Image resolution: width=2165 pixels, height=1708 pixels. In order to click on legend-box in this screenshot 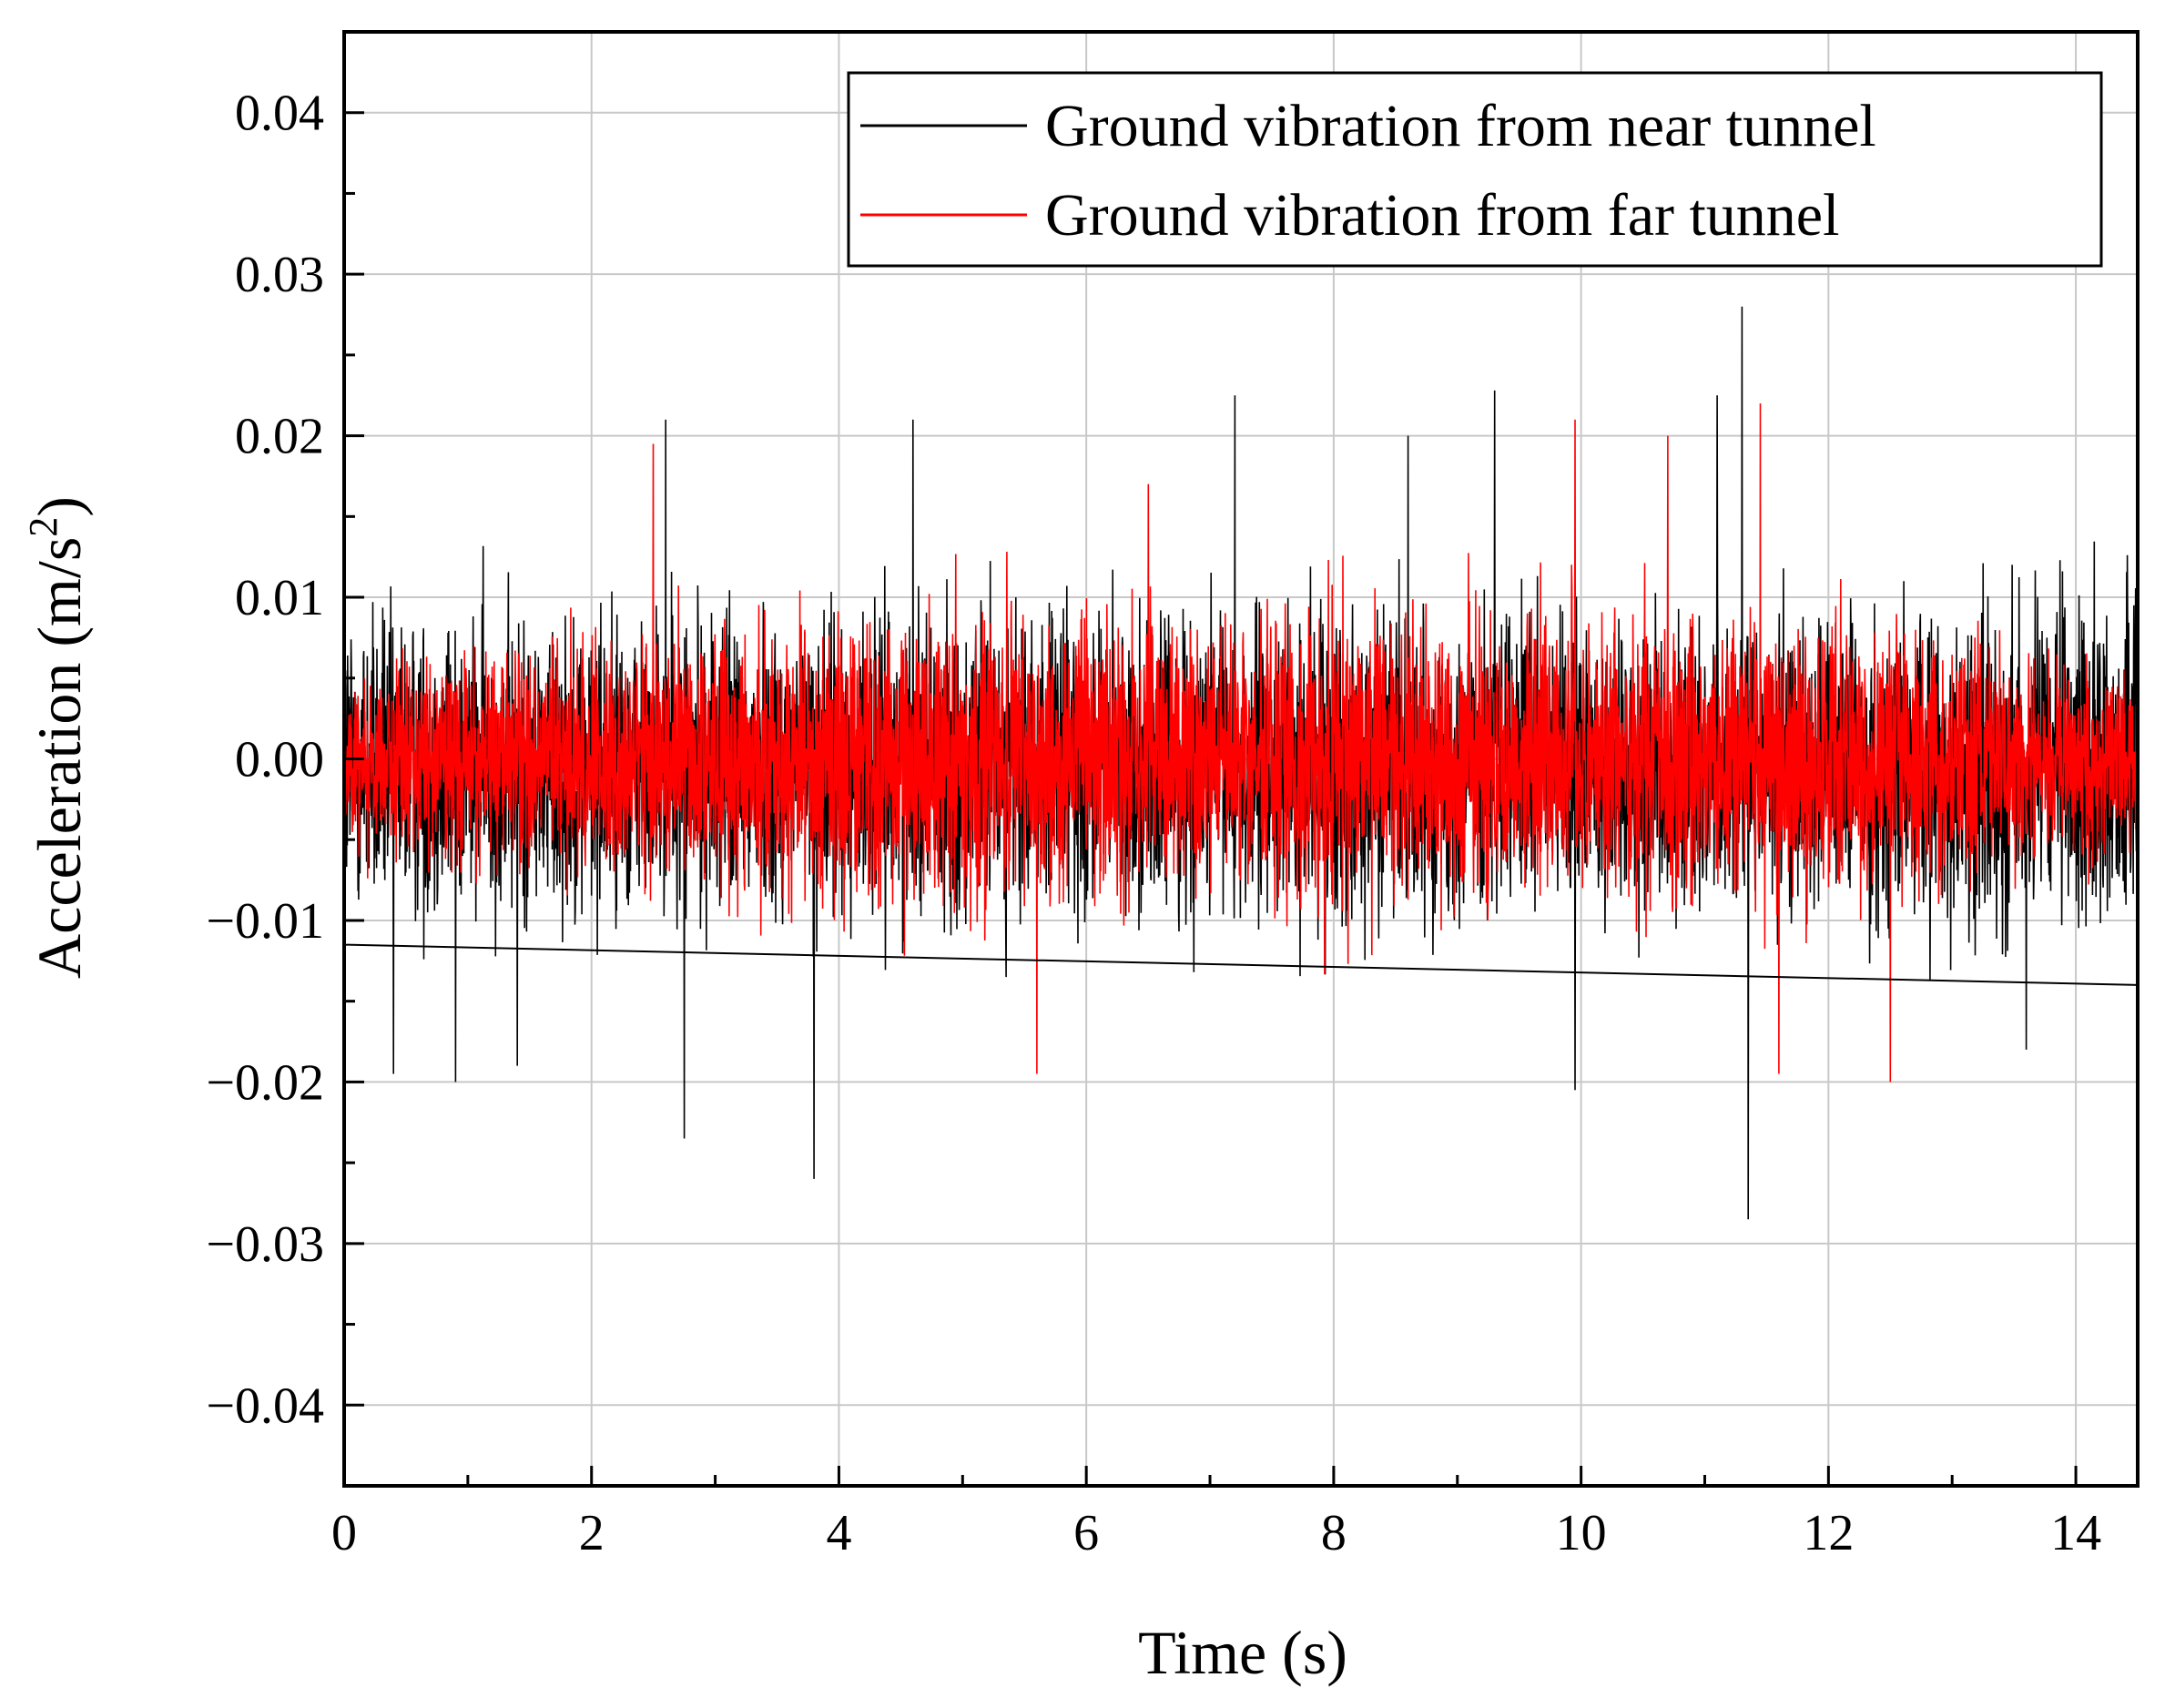, I will do `click(1475, 169)`.